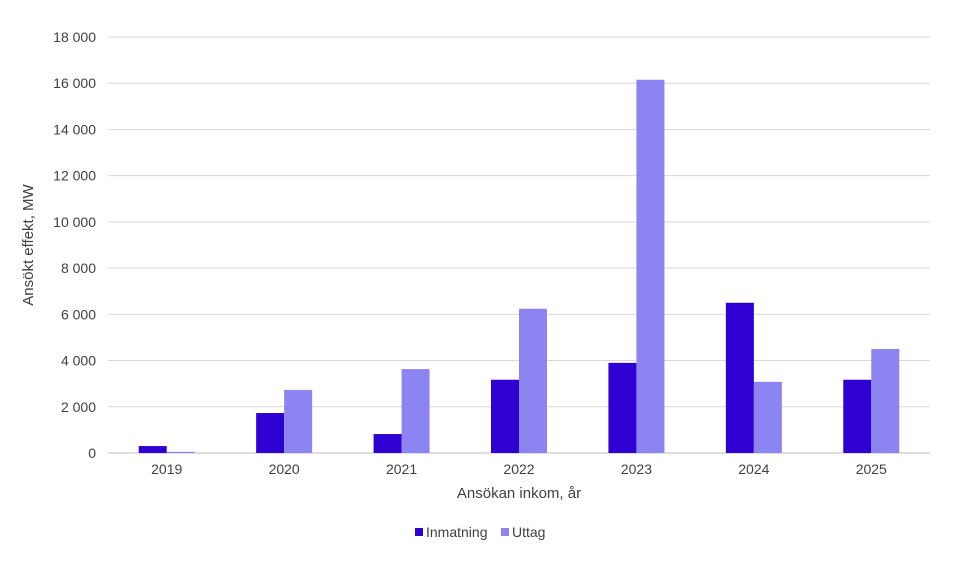 Image resolution: width=965 pixels, height=561 pixels. Describe the element at coordinates (636, 469) in the screenshot. I see `x-tick-label: 2023` at that location.